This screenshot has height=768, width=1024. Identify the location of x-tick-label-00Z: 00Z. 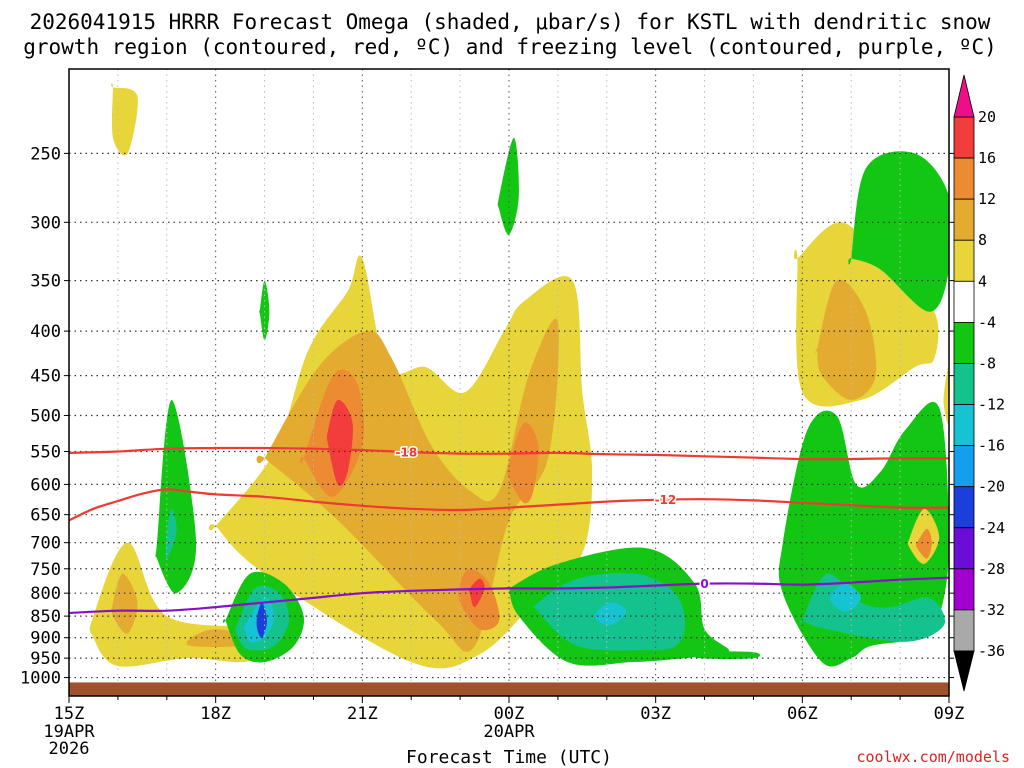
(509, 714).